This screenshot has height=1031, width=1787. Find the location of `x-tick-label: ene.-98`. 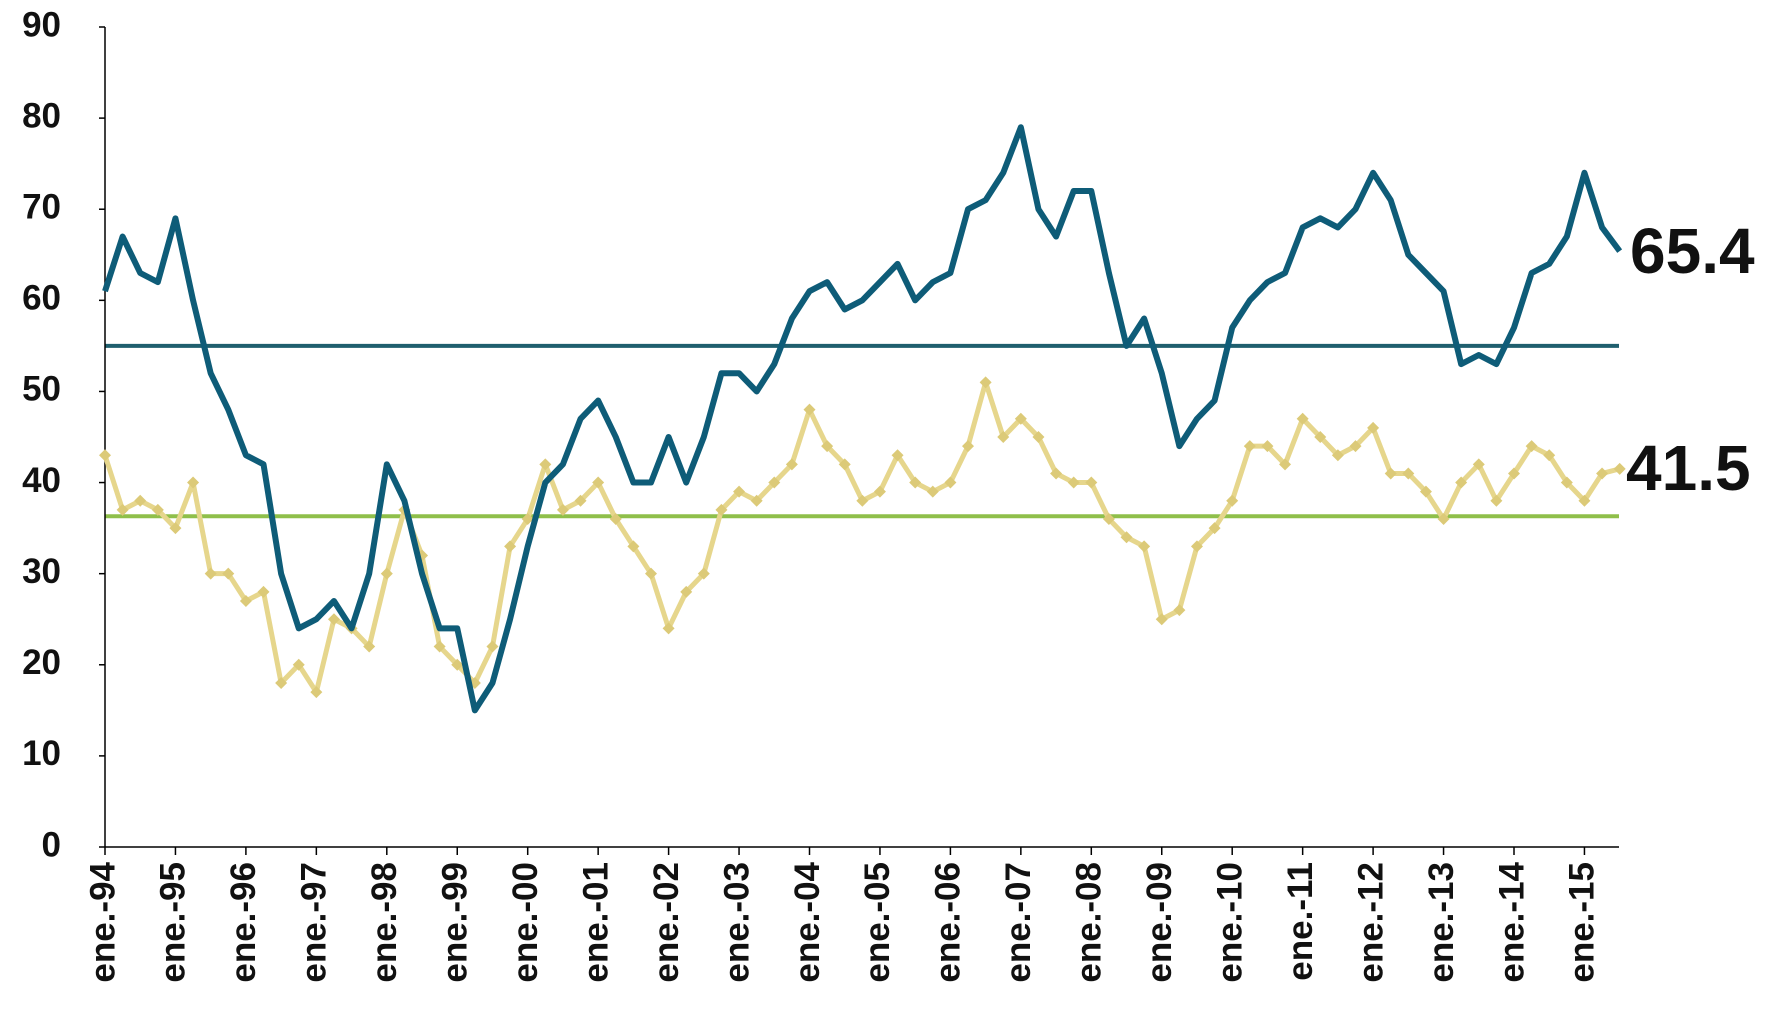

x-tick-label: ene.-98 is located at coordinates (384, 922).